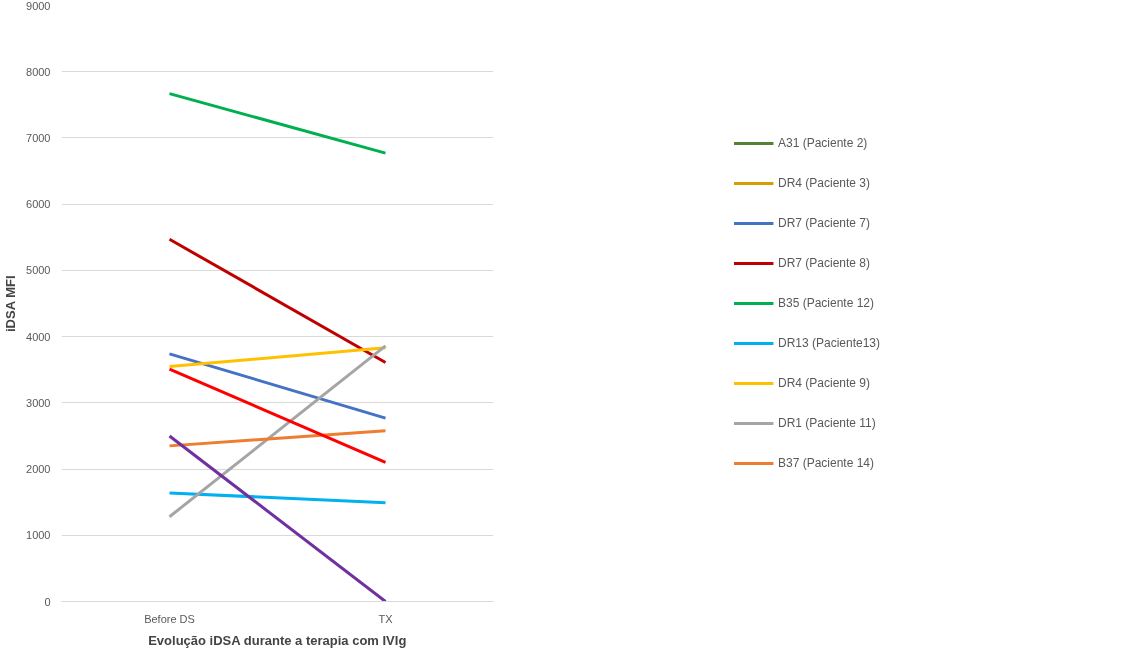  What do you see at coordinates (38, 270) in the screenshot?
I see `y-tick-label: 5000` at bounding box center [38, 270].